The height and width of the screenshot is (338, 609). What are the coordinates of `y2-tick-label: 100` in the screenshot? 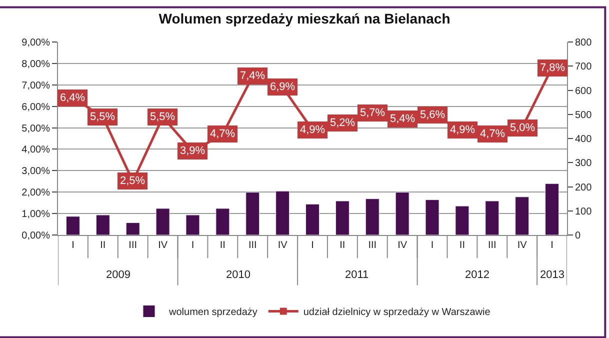 It's located at (583, 212).